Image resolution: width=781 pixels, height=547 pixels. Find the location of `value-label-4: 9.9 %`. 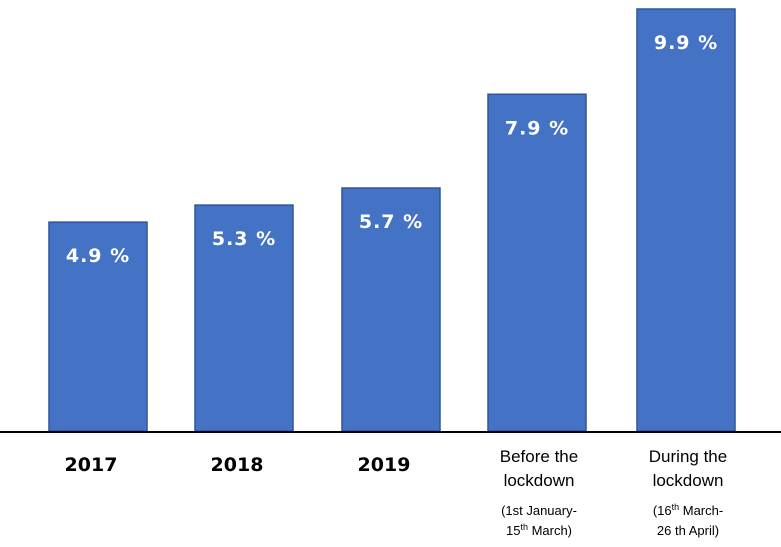

value-label-4: 9.9 % is located at coordinates (686, 43).